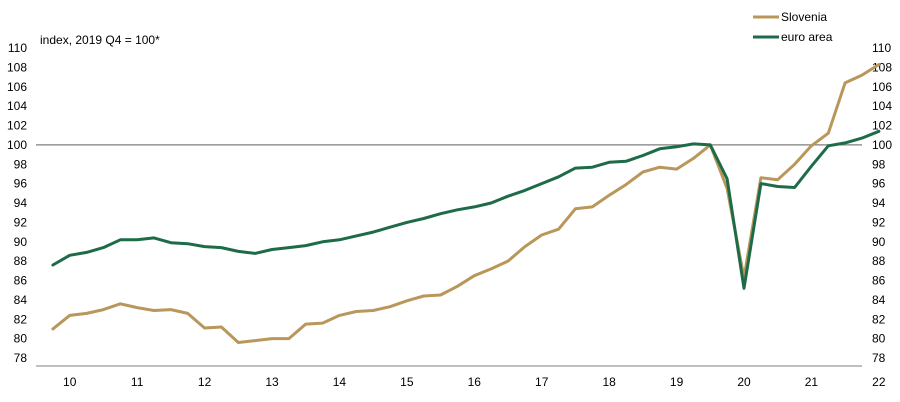  I want to click on x-tick-label: 11, so click(137, 382).